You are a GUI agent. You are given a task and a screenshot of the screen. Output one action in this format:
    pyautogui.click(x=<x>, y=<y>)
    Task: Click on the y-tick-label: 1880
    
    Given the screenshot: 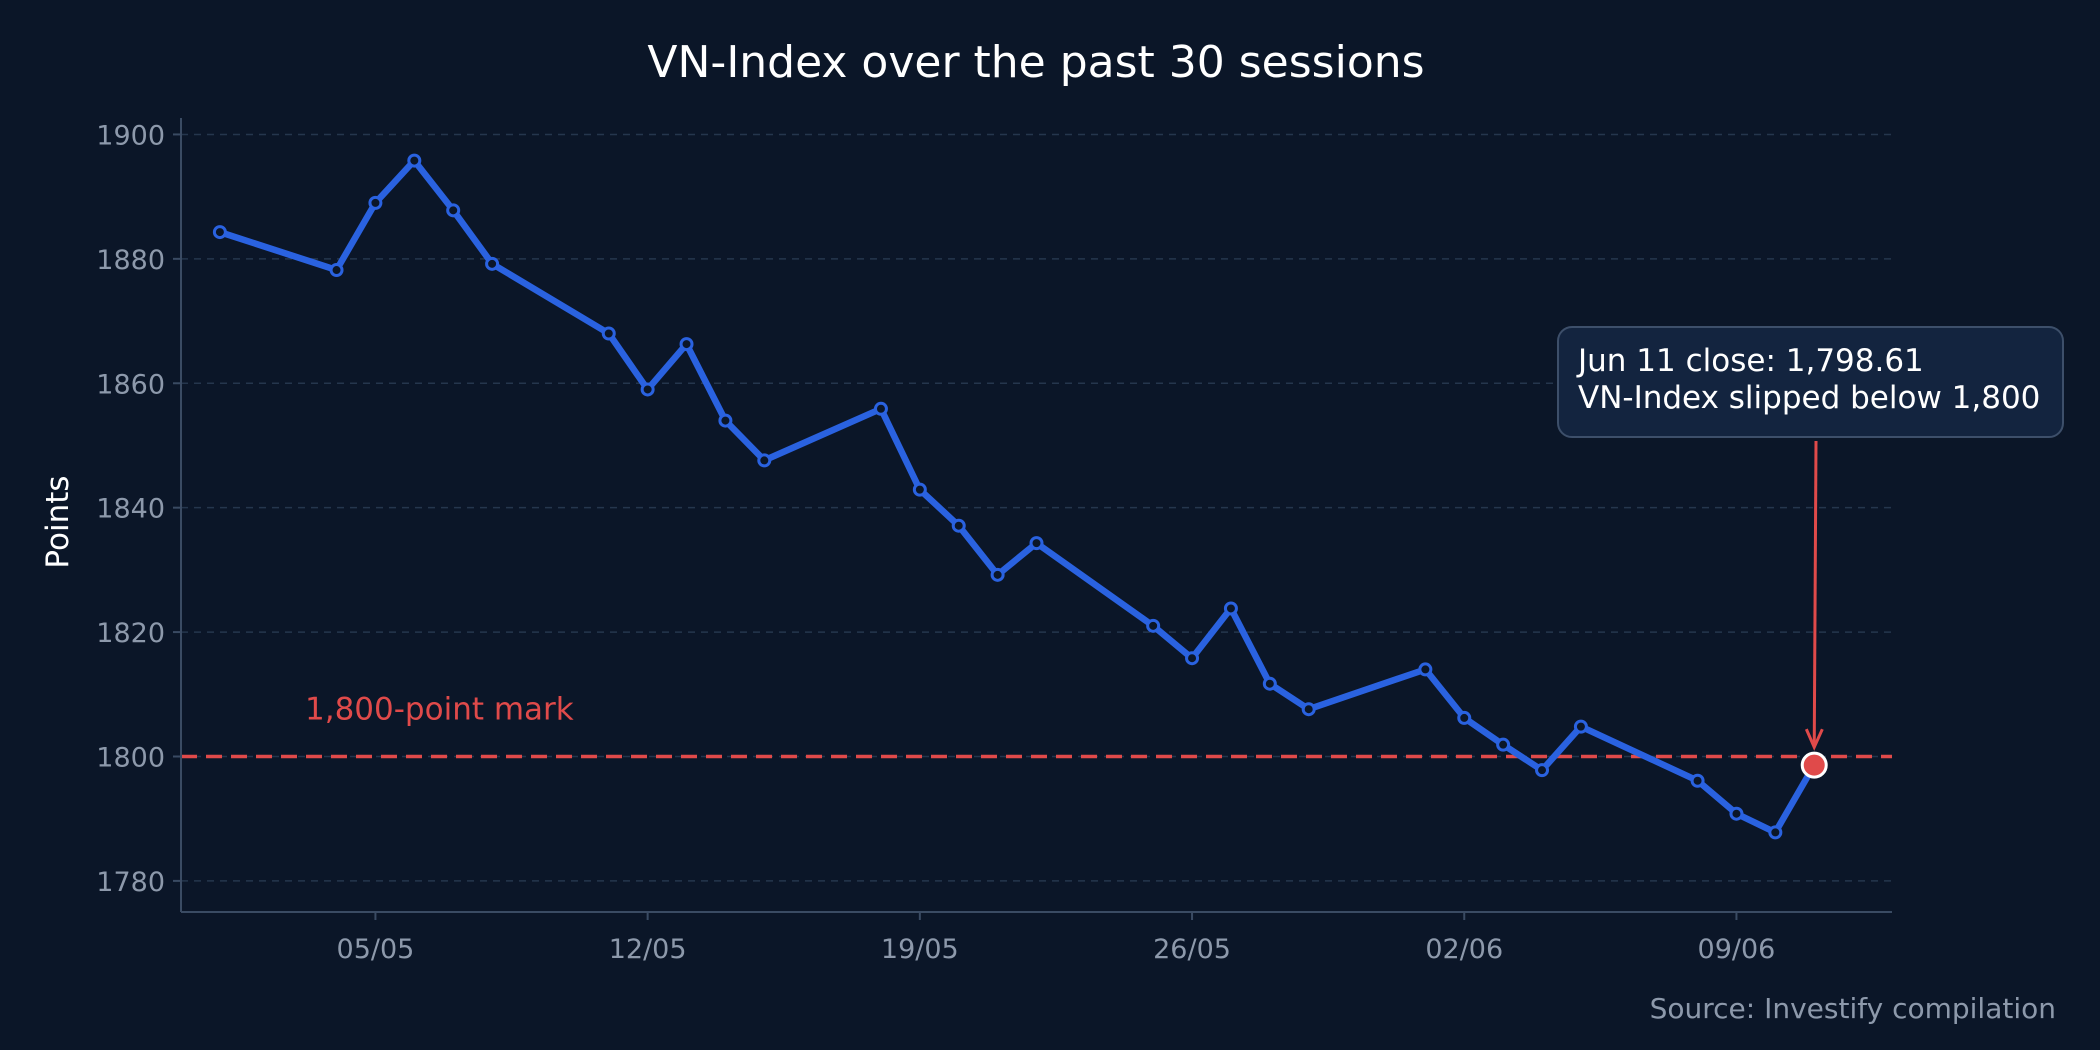 What is the action you would take?
    pyautogui.click(x=130, y=260)
    